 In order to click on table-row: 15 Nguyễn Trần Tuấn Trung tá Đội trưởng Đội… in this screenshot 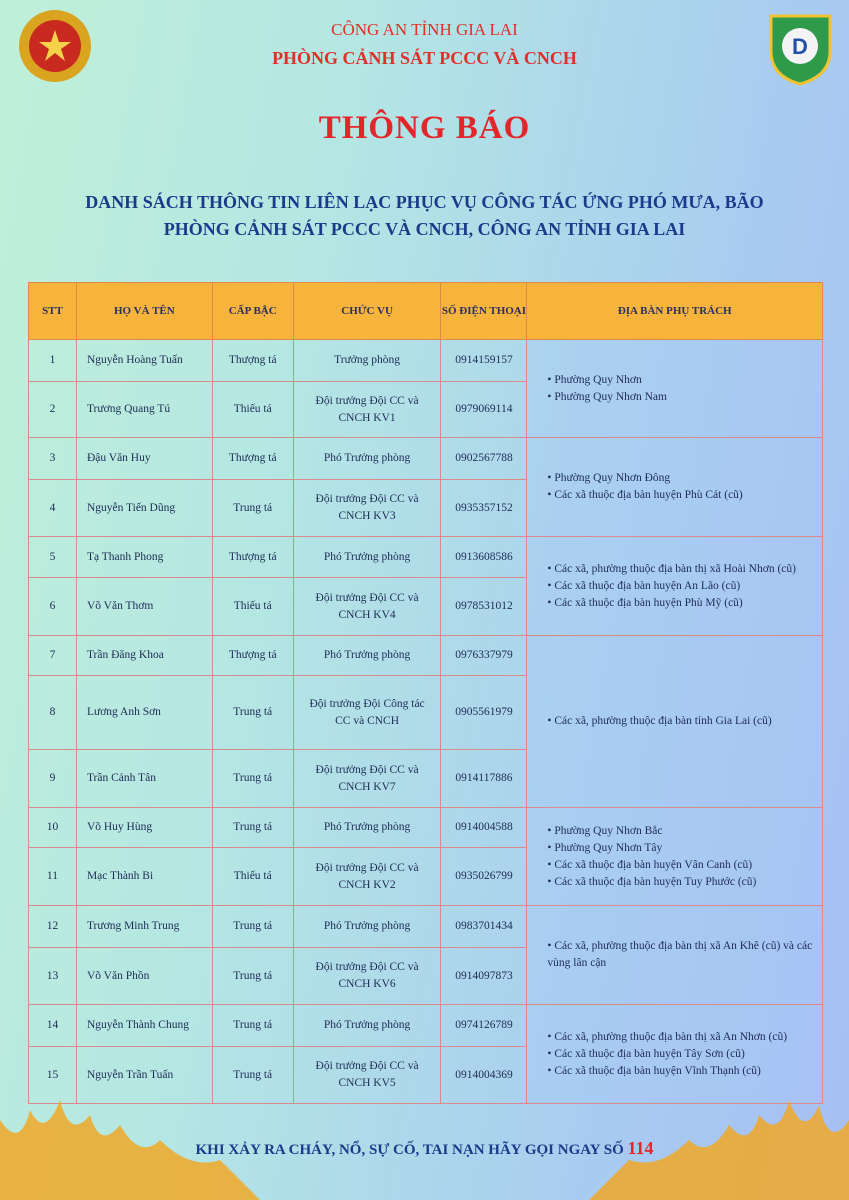, I will do `click(425, 1075)`.